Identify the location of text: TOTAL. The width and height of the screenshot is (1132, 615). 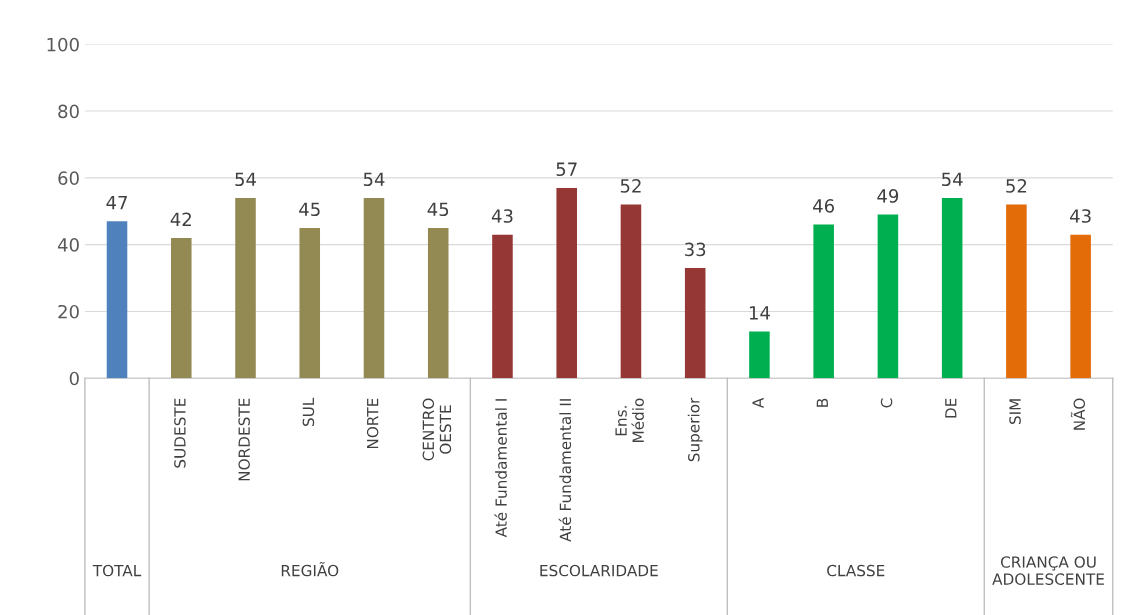
(117, 570).